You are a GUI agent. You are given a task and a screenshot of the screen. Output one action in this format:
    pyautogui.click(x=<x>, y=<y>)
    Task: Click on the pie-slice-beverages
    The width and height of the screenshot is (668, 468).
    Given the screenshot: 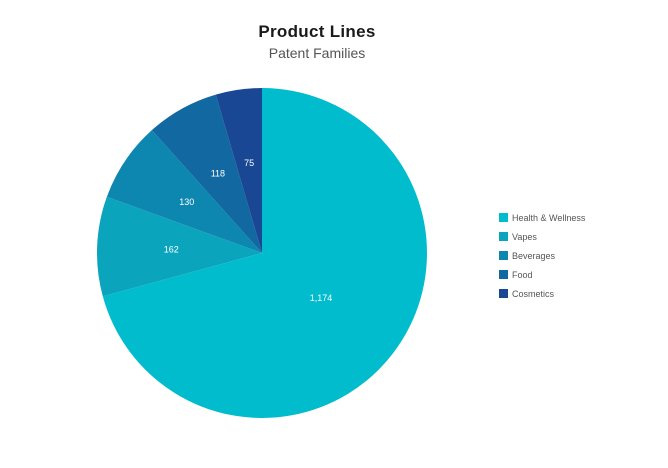 What is the action you would take?
    pyautogui.click(x=184, y=191)
    